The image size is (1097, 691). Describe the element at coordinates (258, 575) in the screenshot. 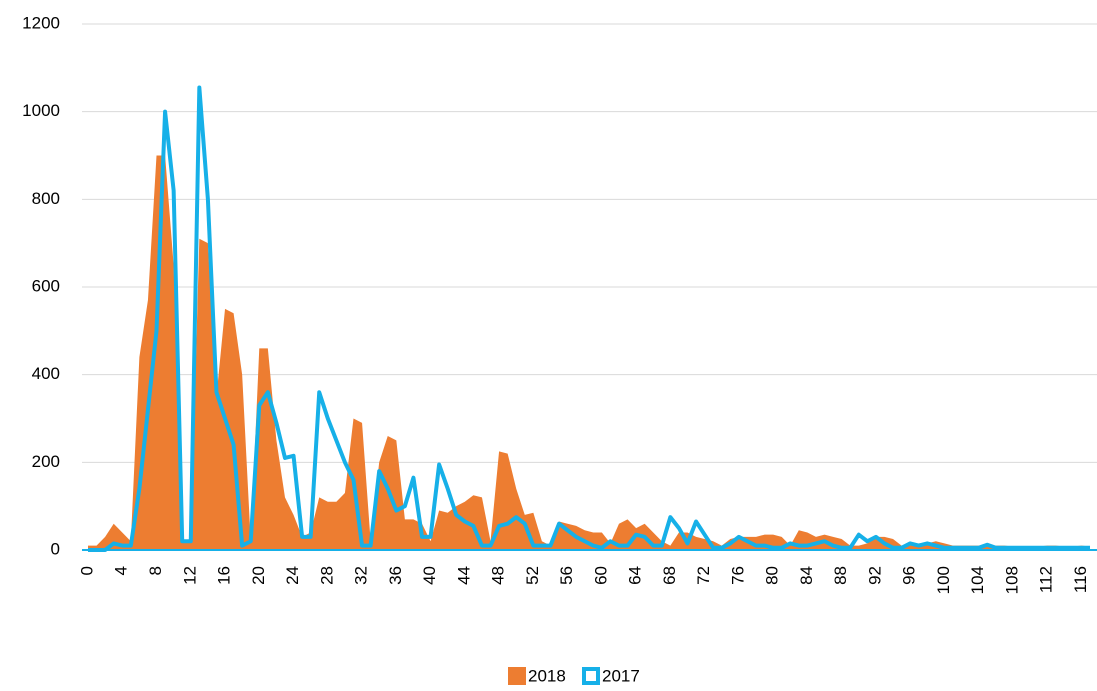

I see `x-tick-label: 20` at that location.